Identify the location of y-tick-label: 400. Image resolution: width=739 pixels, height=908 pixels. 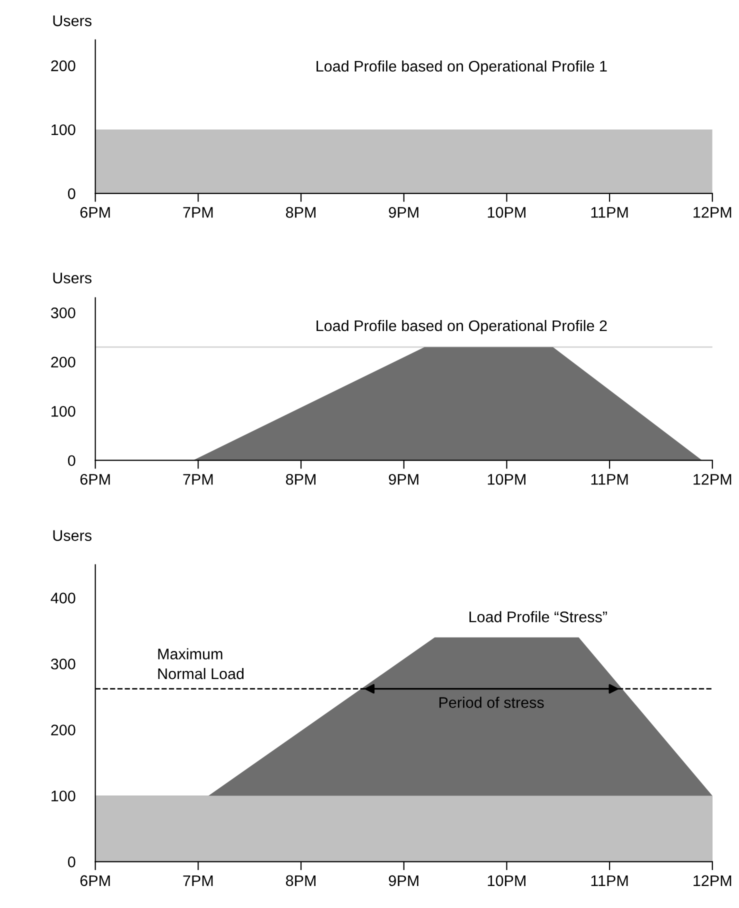
(63, 598).